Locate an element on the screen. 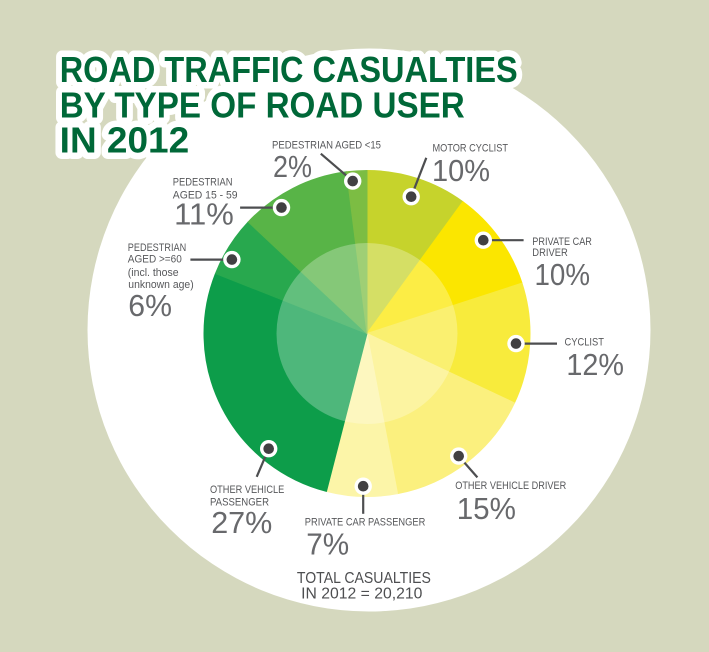 The width and height of the screenshot is (709, 652). svg-text: CYCLIST is located at coordinates (585, 343).